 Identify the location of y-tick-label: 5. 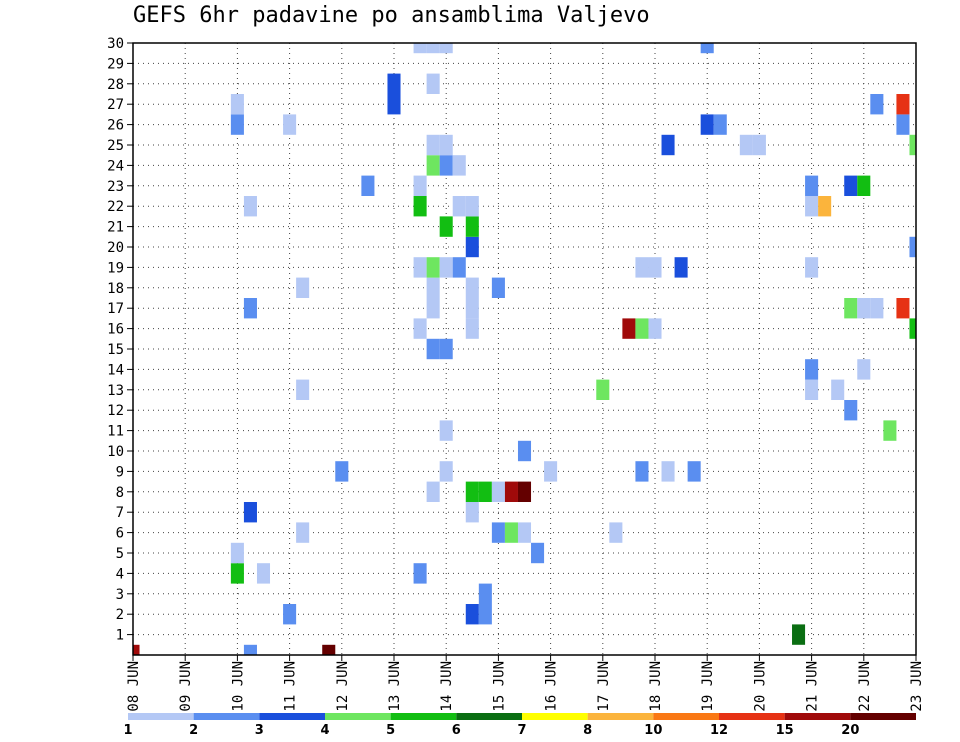
(120, 554).